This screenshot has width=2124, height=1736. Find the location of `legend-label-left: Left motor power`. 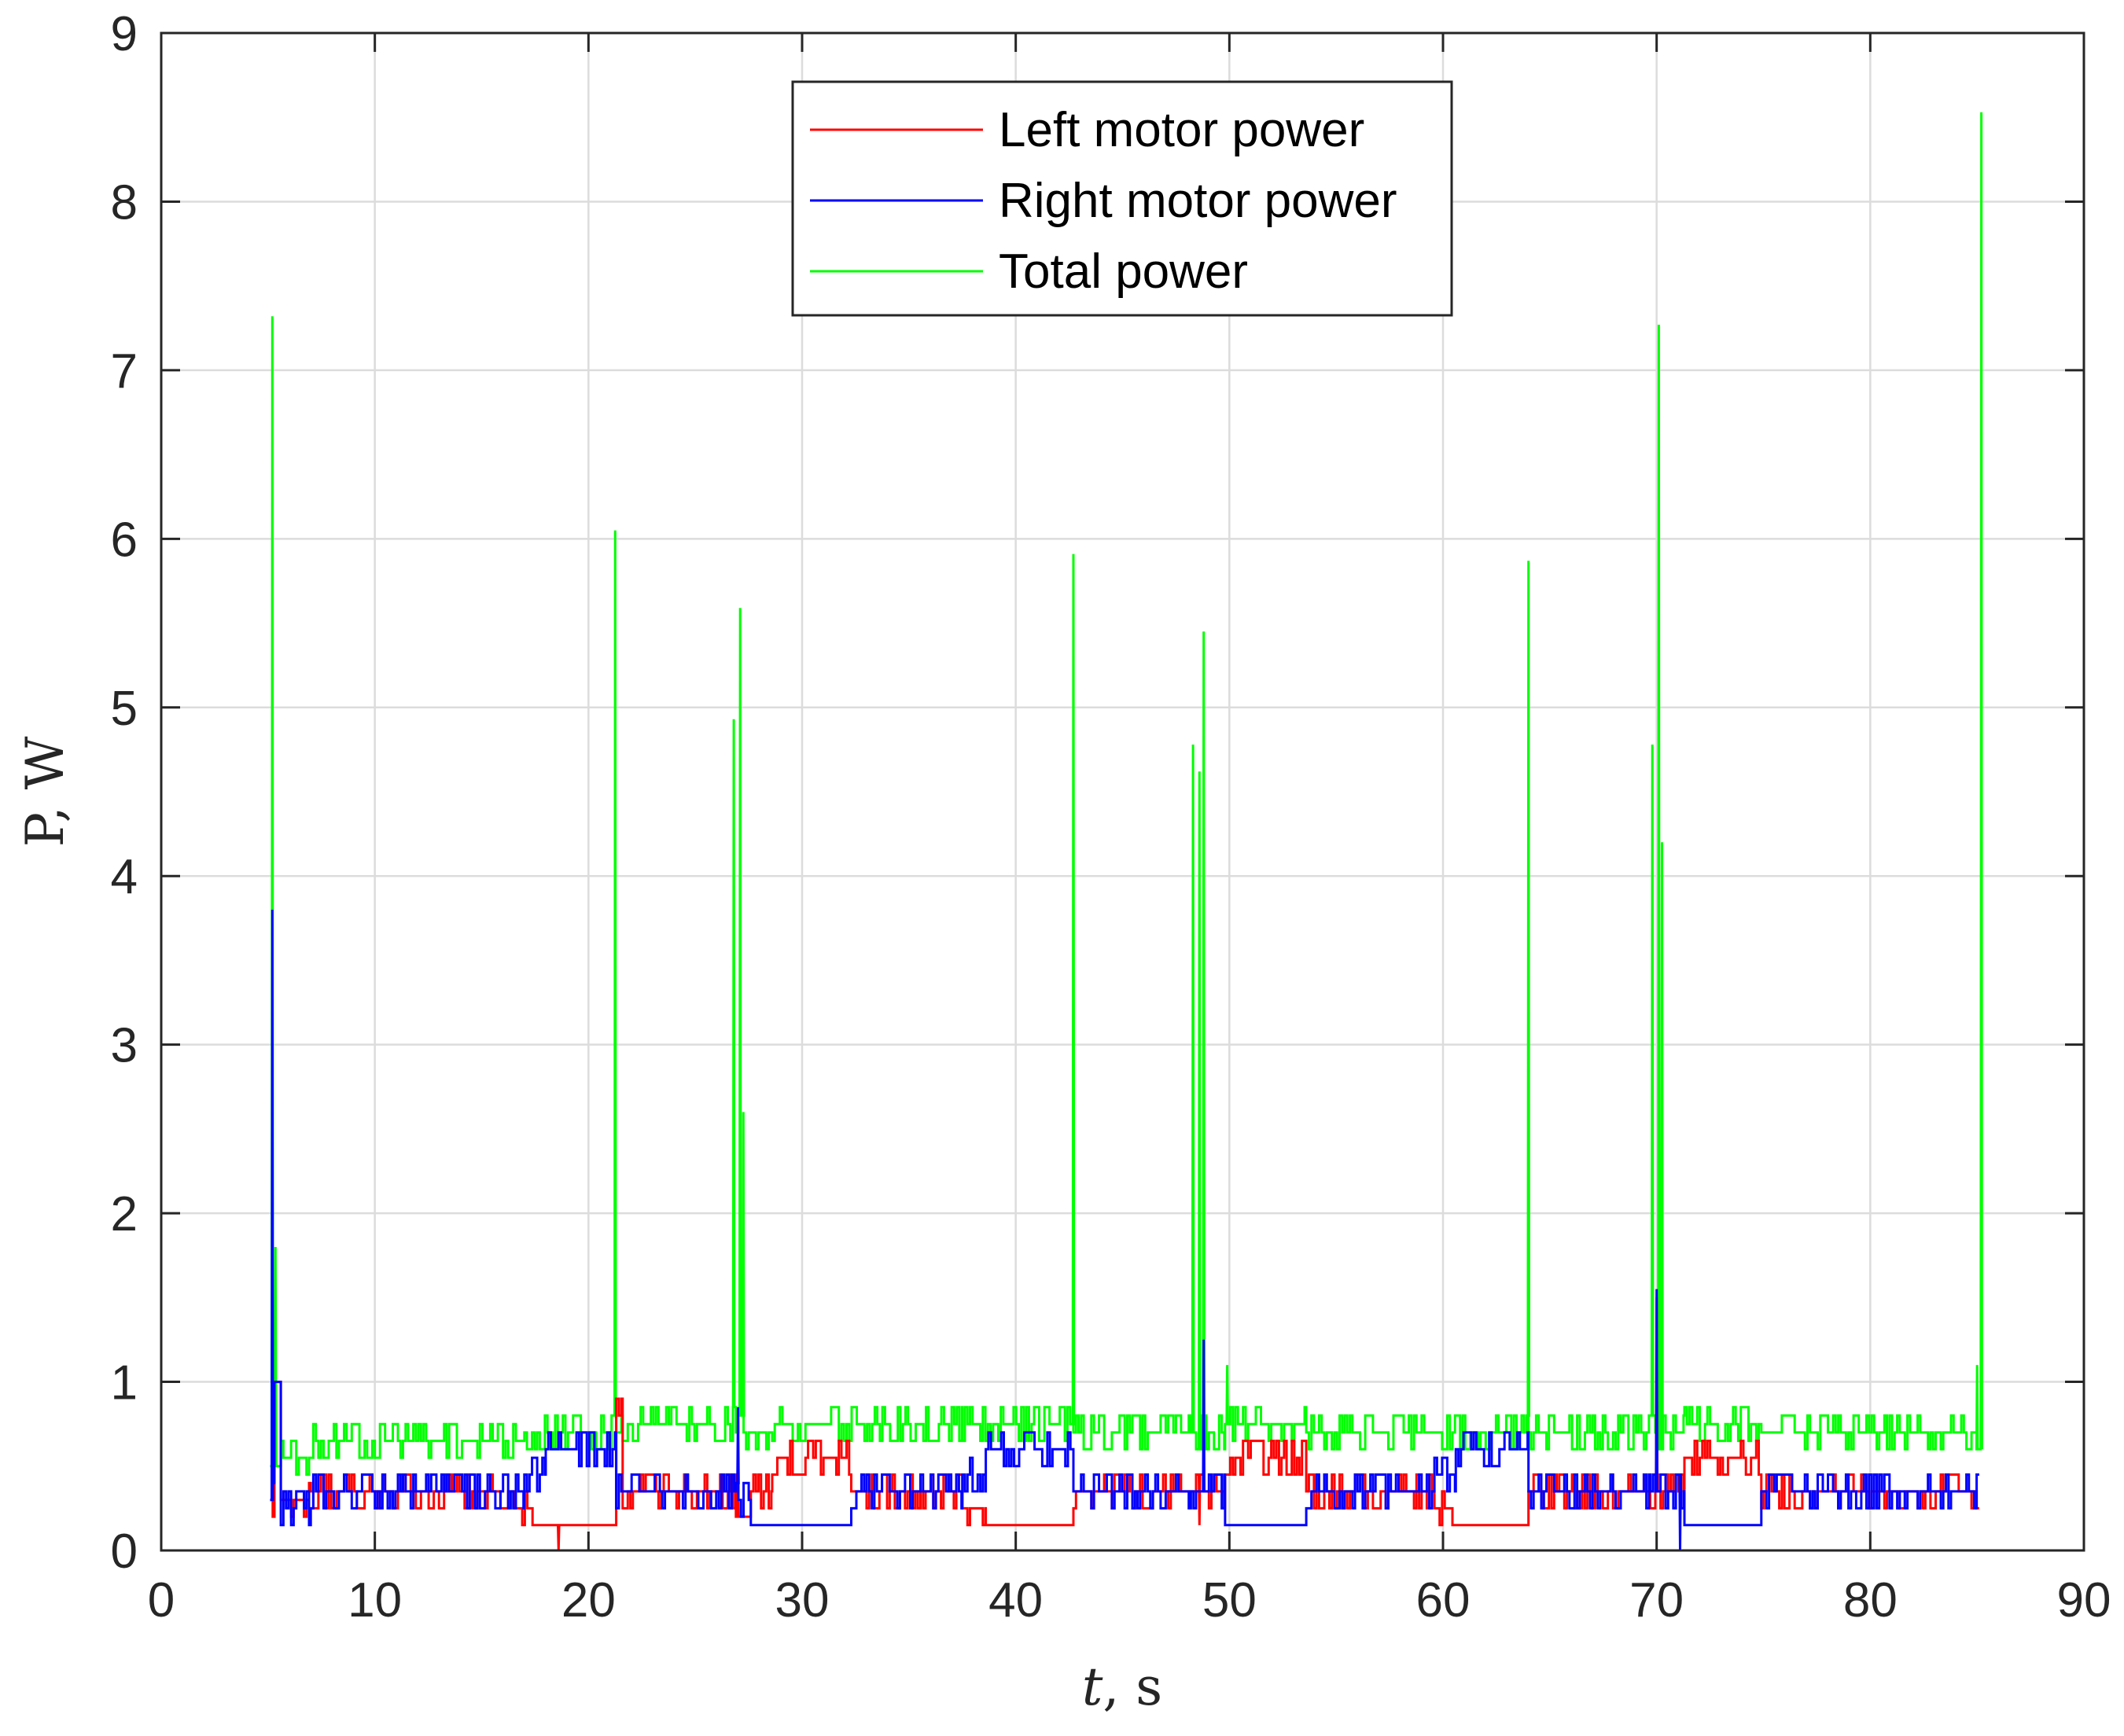

legend-label-left: Left motor power is located at coordinates (1181, 130).